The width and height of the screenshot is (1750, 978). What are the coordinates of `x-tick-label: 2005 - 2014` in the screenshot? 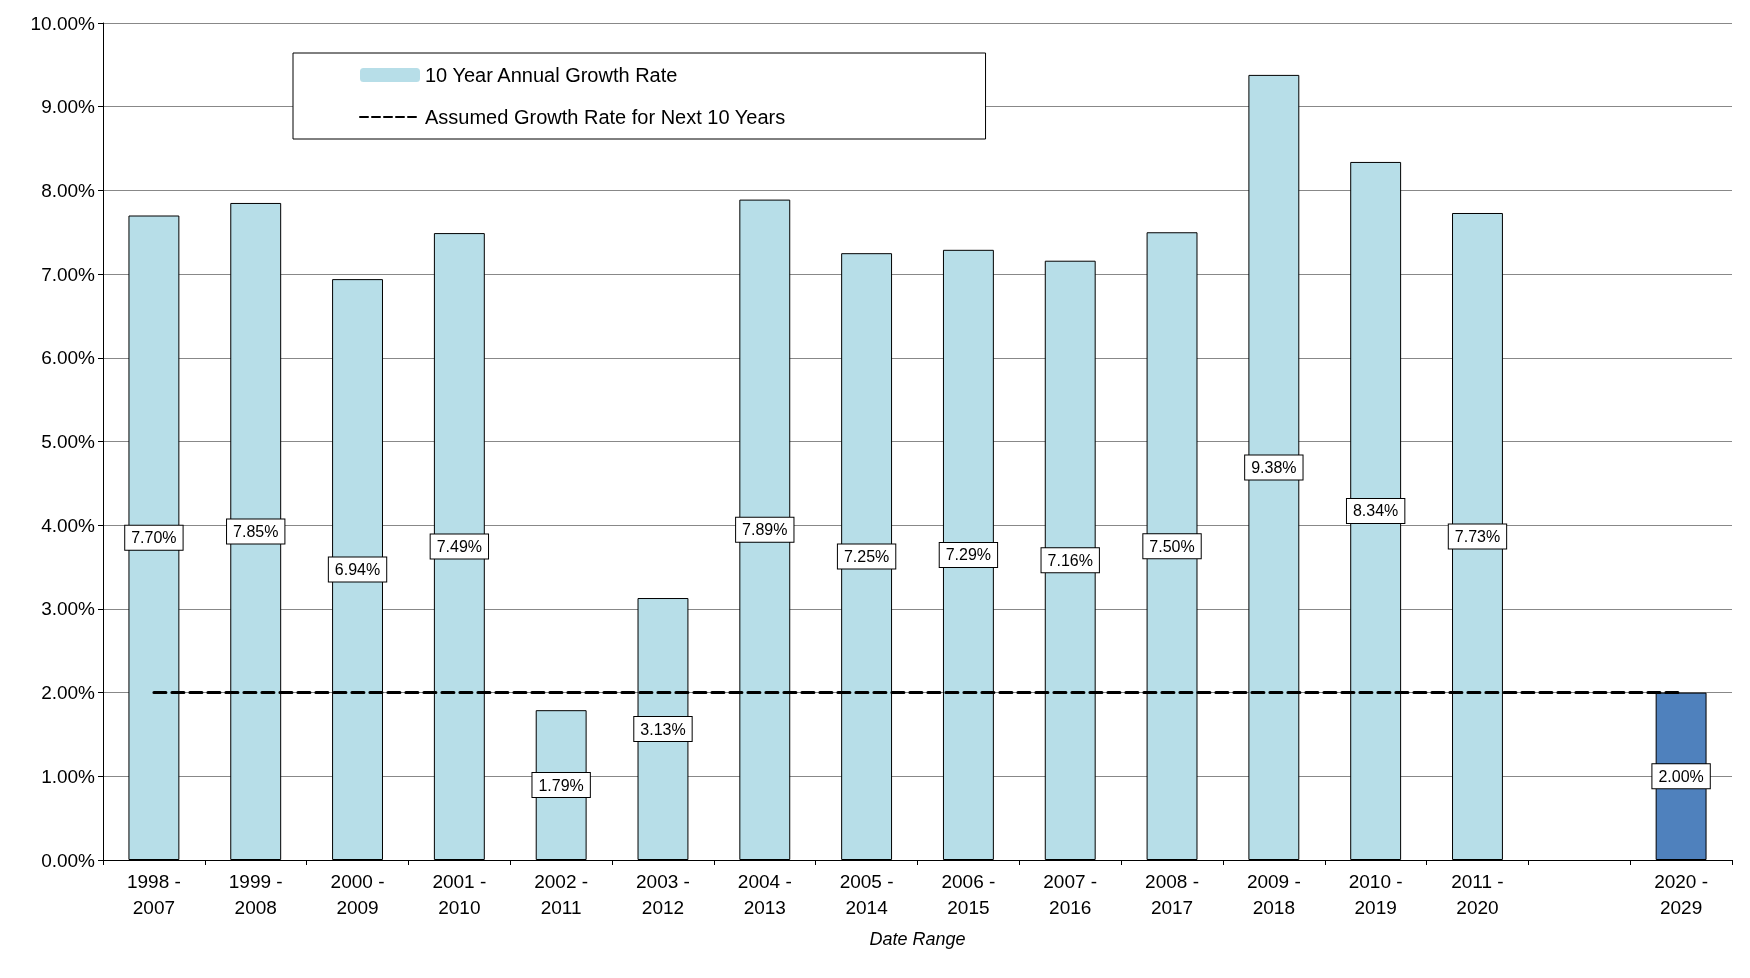 It's located at (866, 894).